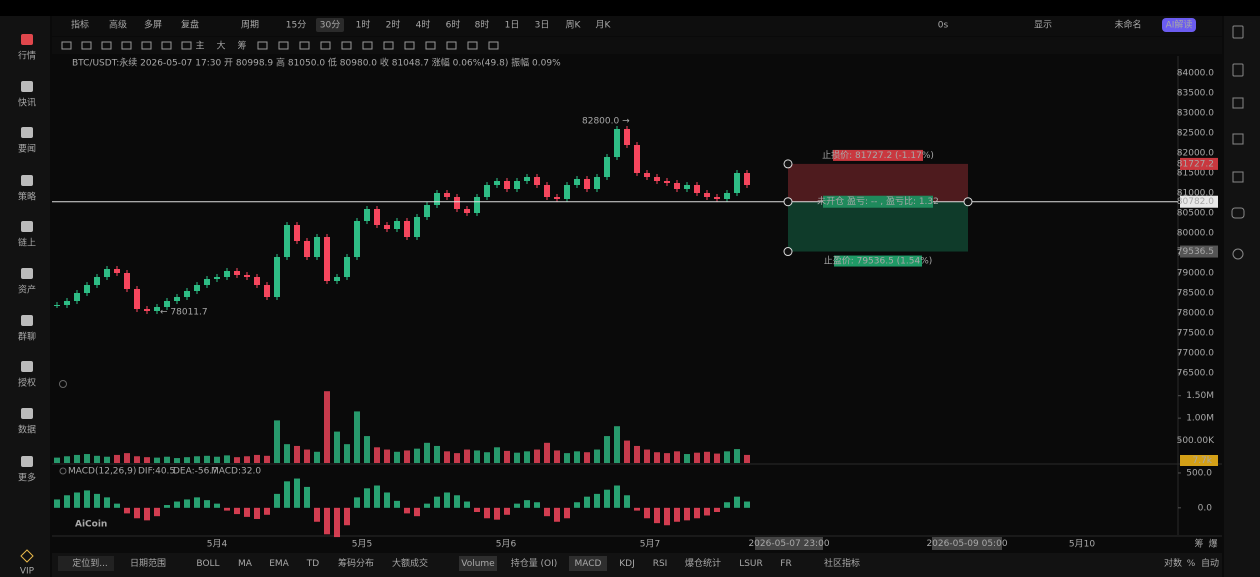 This screenshot has width=1260, height=577. Describe the element at coordinates (542, 25) in the screenshot. I see `period-button: 3日` at that location.